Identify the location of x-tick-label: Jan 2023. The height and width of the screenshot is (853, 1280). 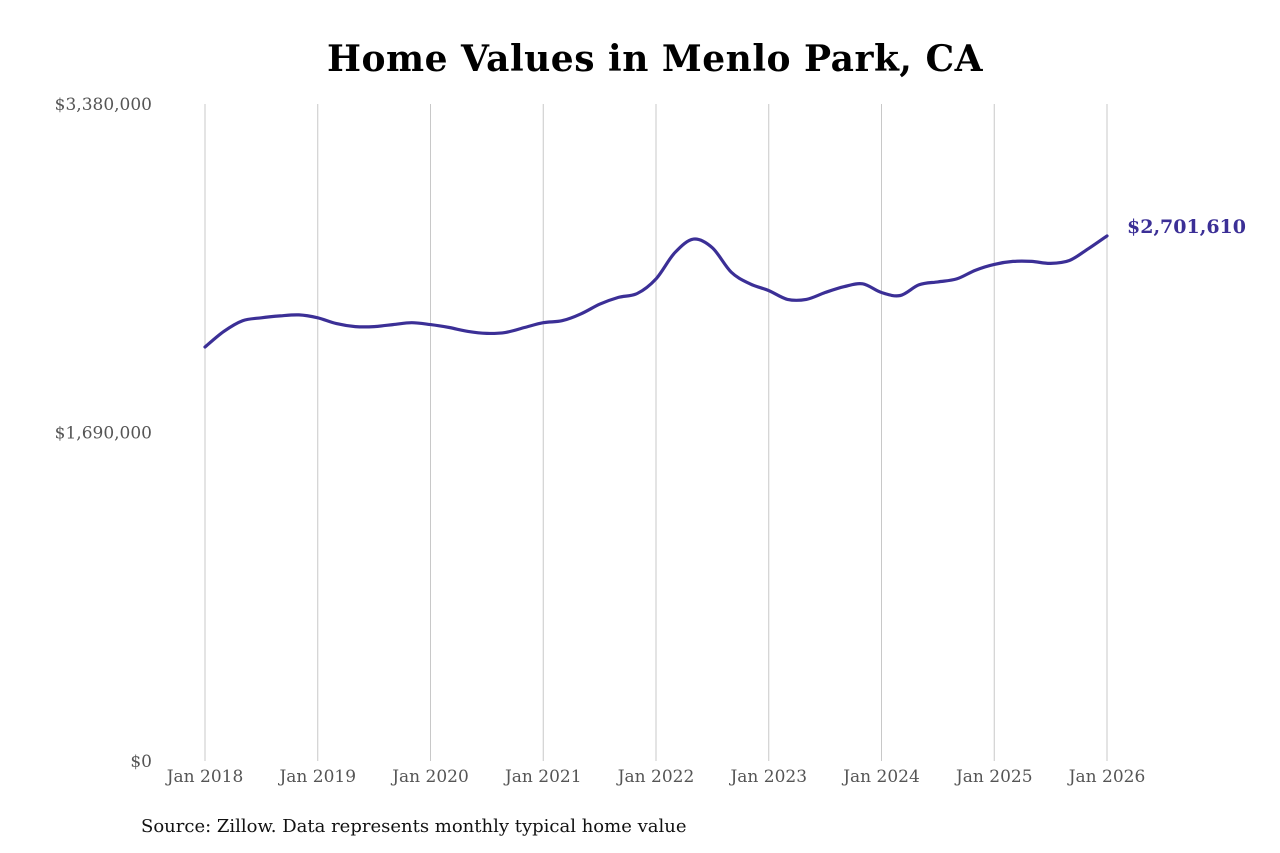
(767, 777).